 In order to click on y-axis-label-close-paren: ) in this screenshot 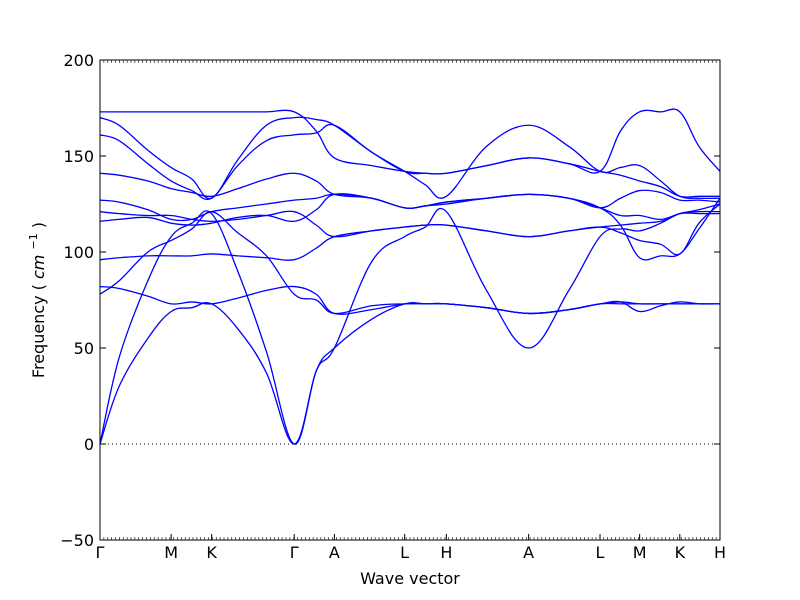, I will do `click(38, 225)`.